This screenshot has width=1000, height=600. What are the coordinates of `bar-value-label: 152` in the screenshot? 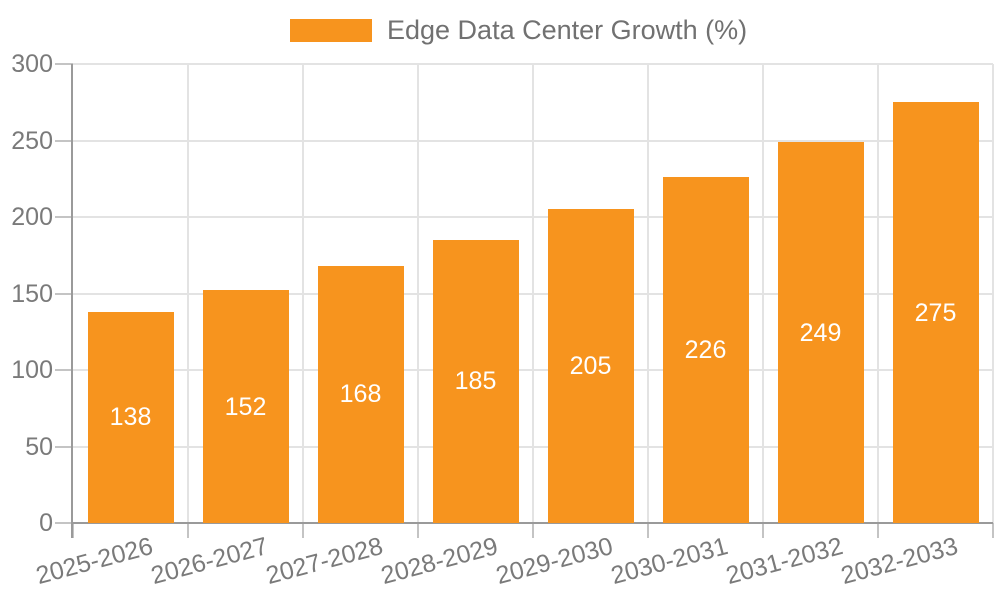 It's located at (245, 406).